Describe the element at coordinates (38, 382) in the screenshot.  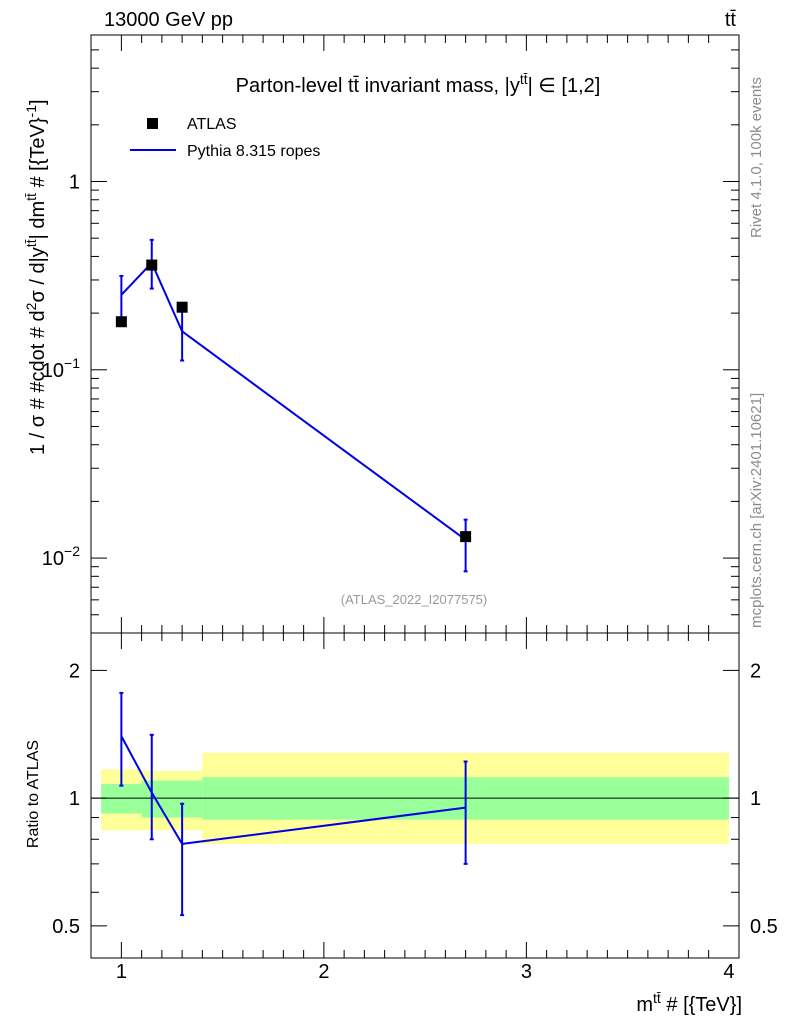
I see `ylabel-part-1: 1 / σ # #cdot # d` at that location.